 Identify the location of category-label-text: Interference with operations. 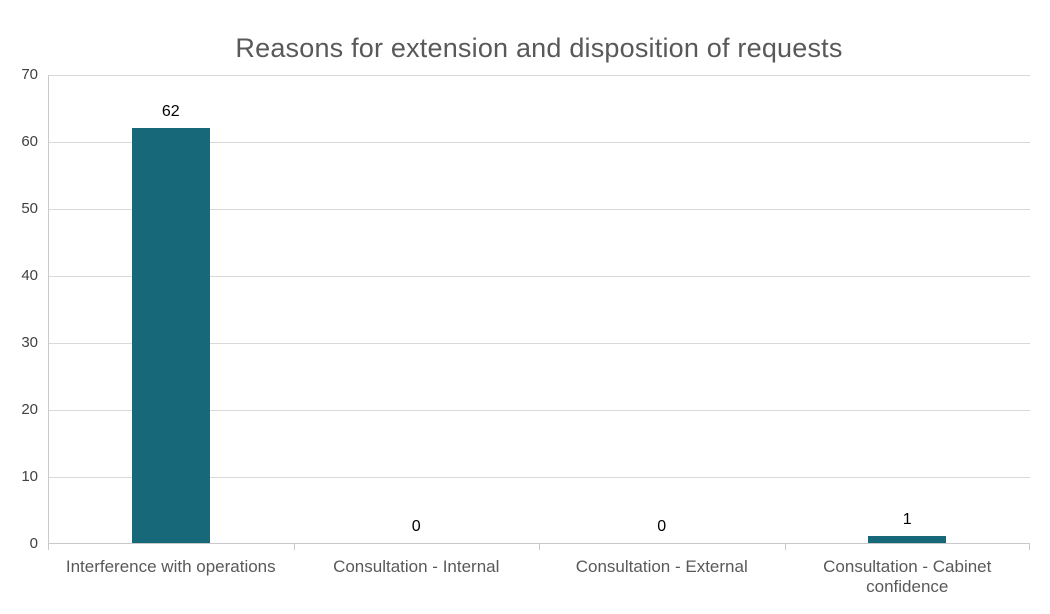
(170, 566).